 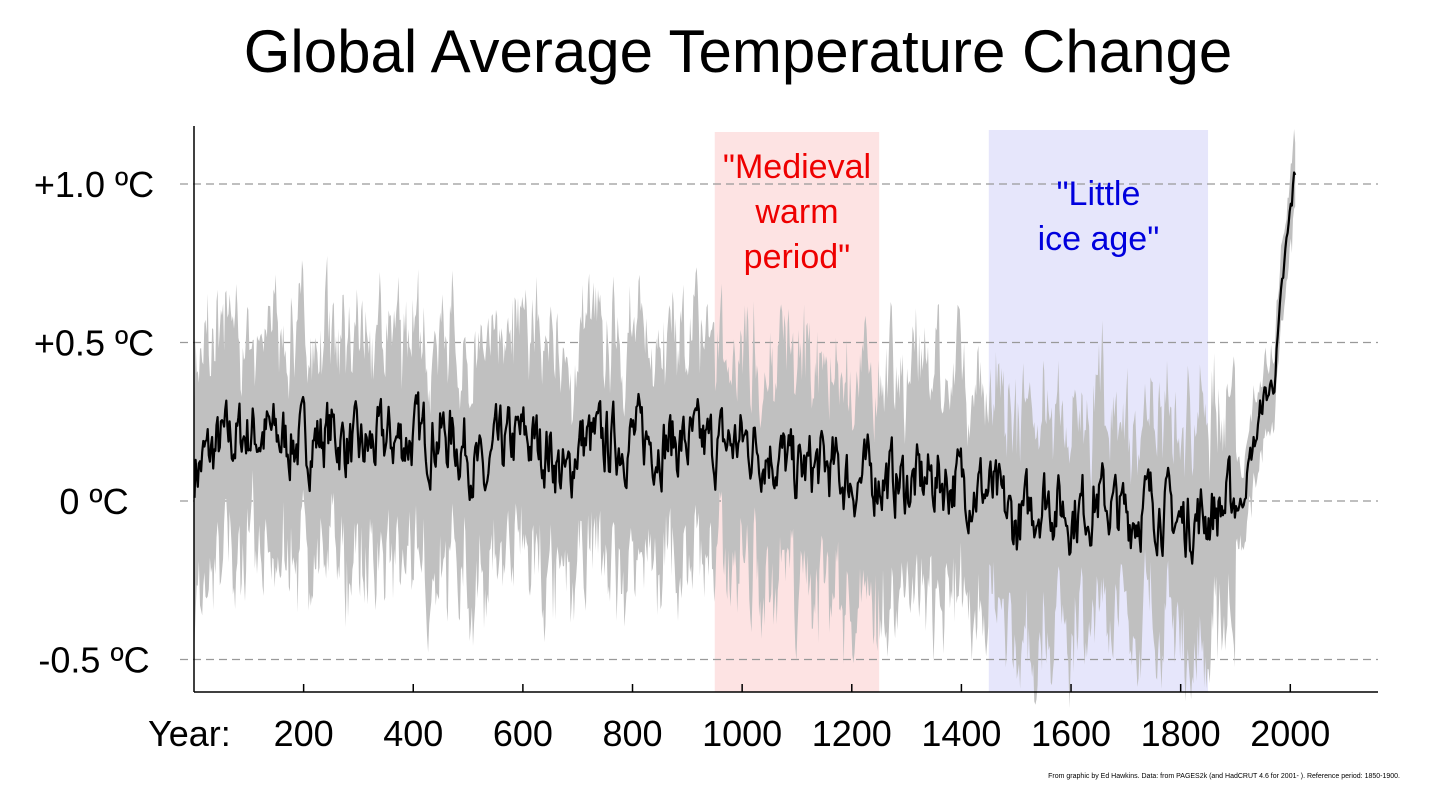 What do you see at coordinates (797, 167) in the screenshot?
I see `medieval-label-line: "Medieval` at bounding box center [797, 167].